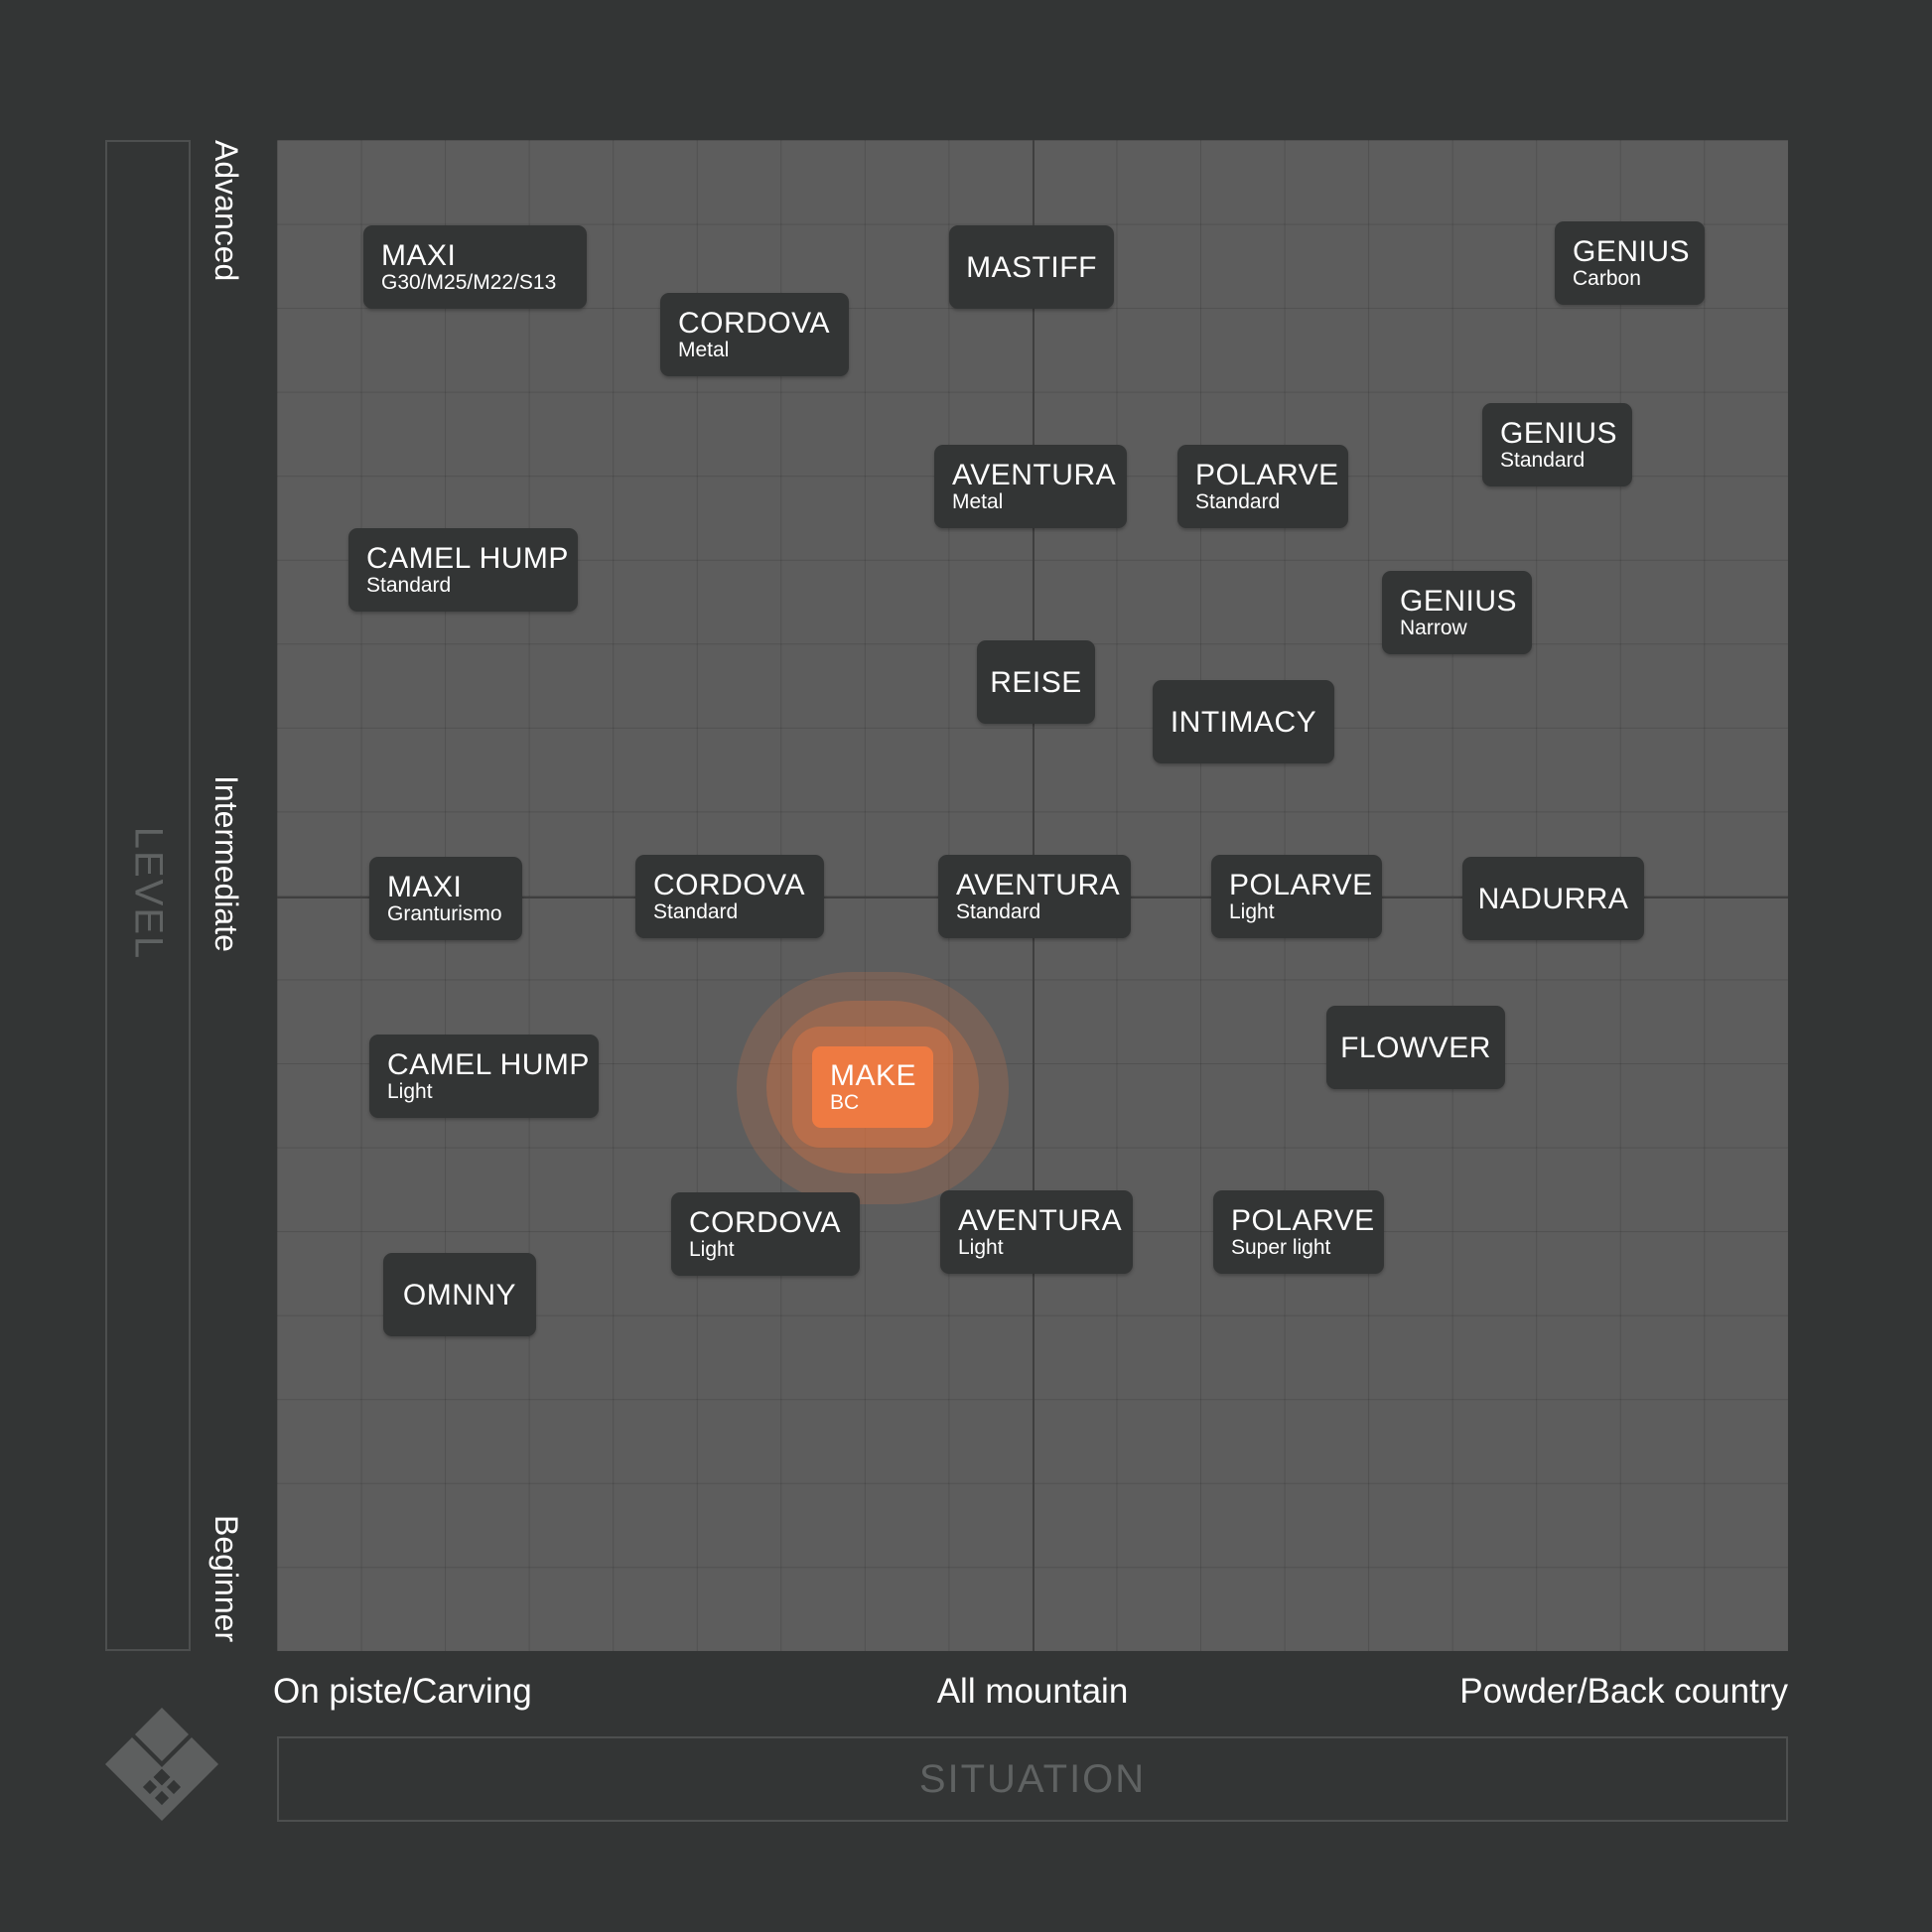 This screenshot has width=1932, height=1932. I want to click on product-name: MAKE, so click(874, 1075).